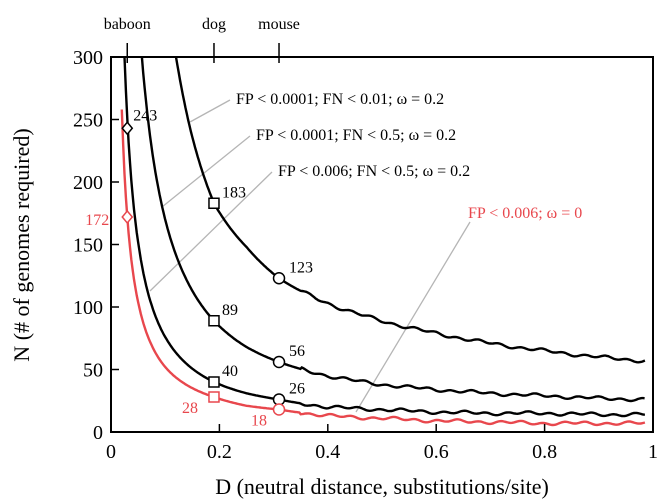 The image size is (663, 502). Describe the element at coordinates (88, 246) in the screenshot. I see `y-tick-label: 150` at that location.